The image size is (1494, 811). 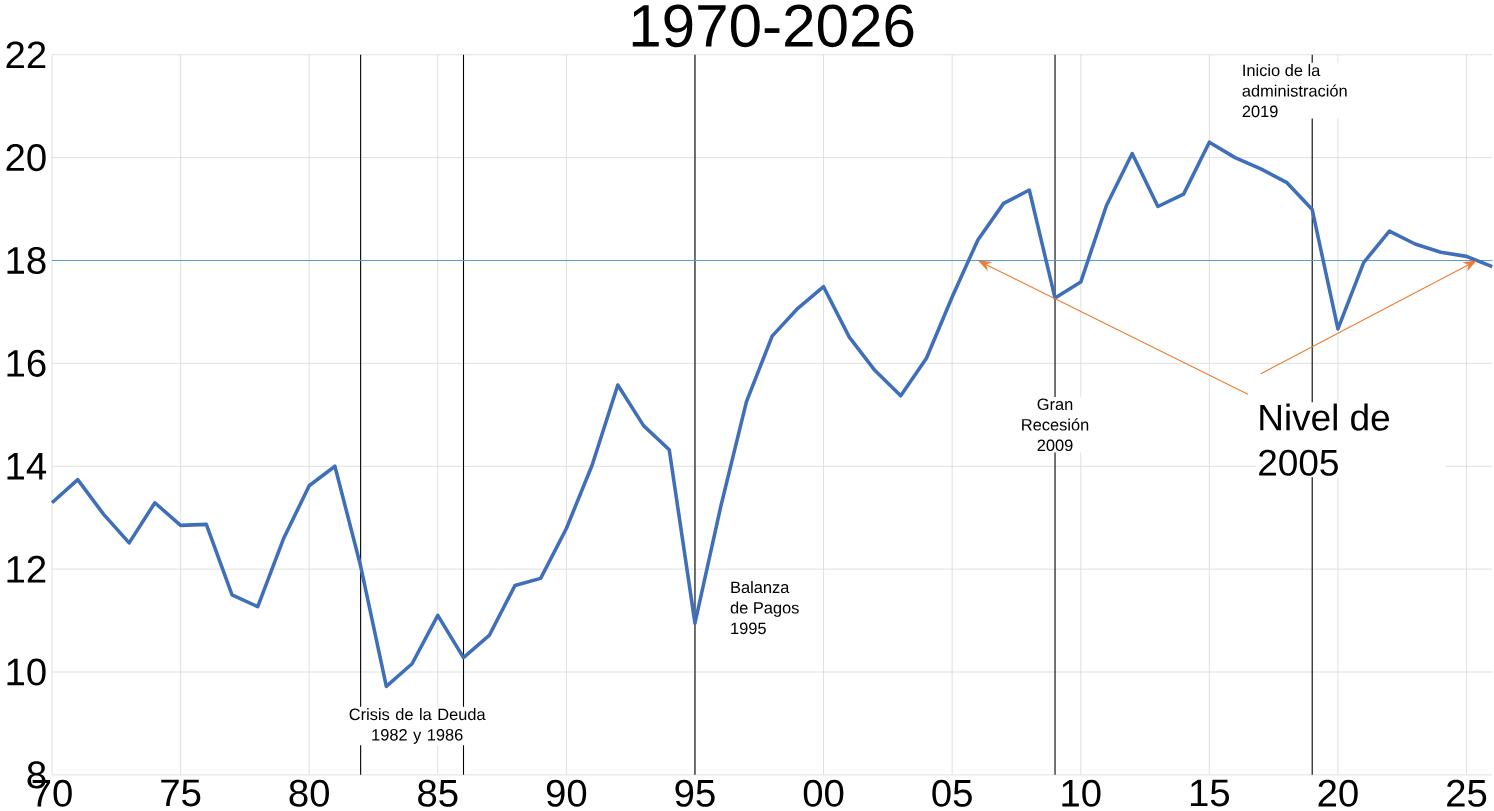 What do you see at coordinates (566, 793) in the screenshot?
I see `x-tick-label: 90` at bounding box center [566, 793].